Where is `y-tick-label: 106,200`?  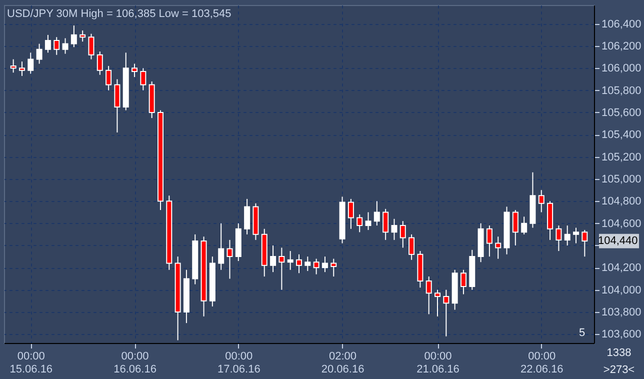
y-tick-label: 106,200 is located at coordinates (622, 46).